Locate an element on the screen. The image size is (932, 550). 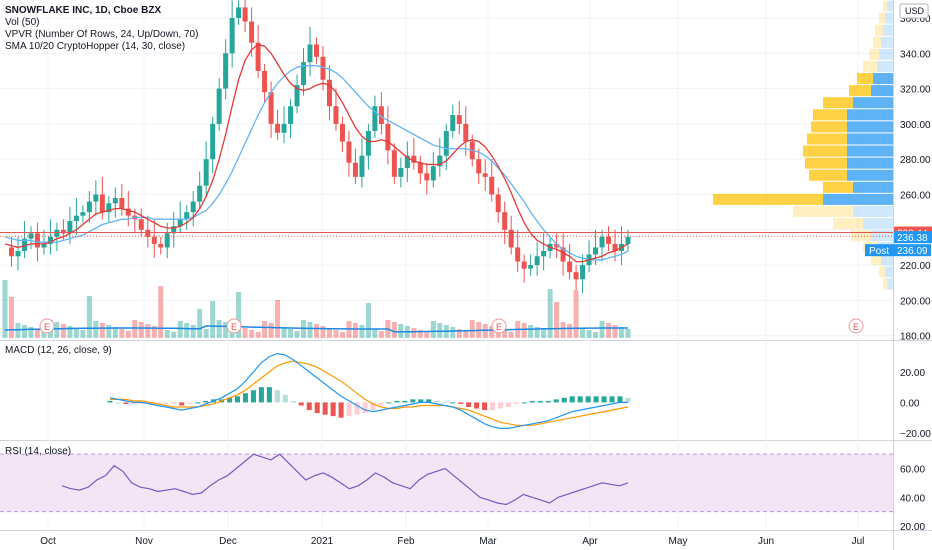
earnings-marker is located at coordinates (47, 326).